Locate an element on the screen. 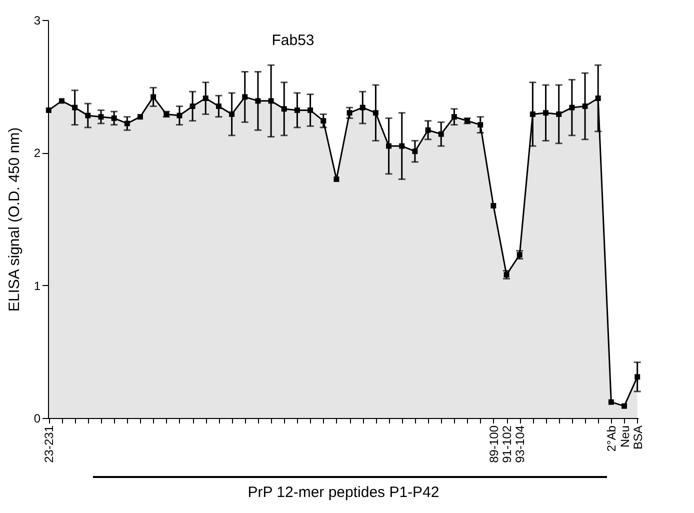  y-axis-title: ELISA signal (O.D. 450 nm) is located at coordinates (14, 219).